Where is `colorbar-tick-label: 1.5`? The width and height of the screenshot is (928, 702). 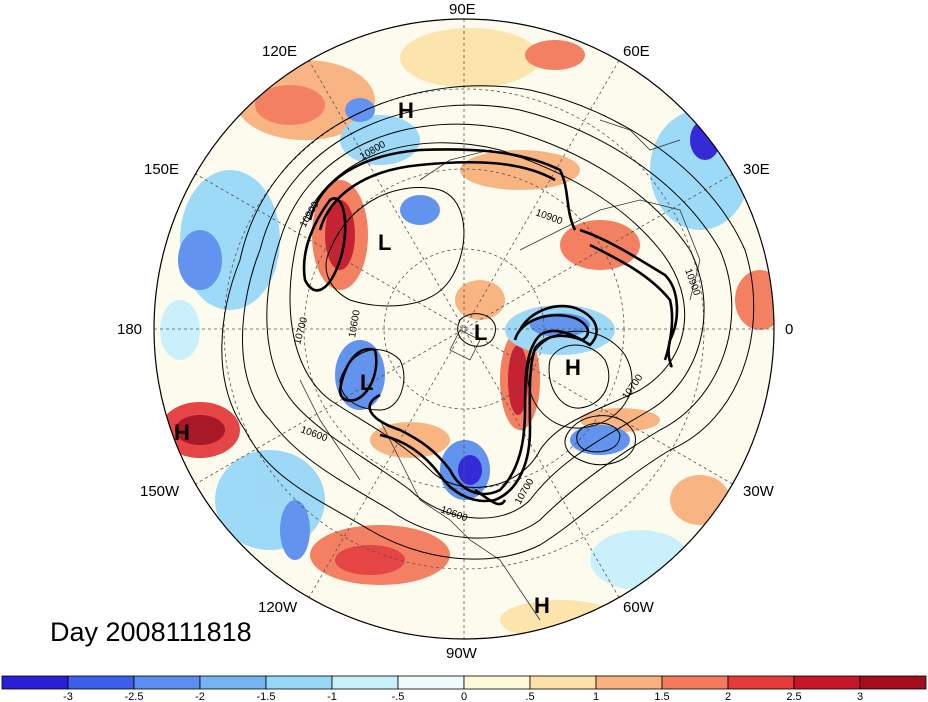 colorbar-tick-label: 1.5 is located at coordinates (661, 696).